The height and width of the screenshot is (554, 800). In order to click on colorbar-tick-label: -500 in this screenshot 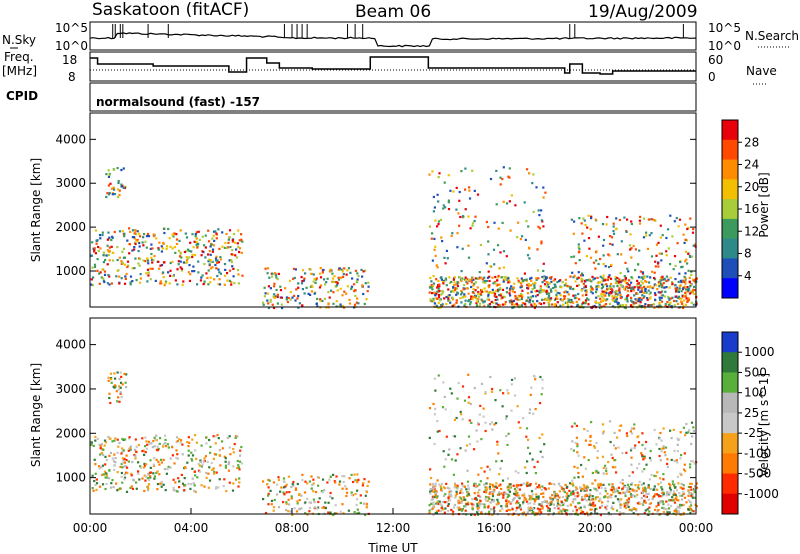, I will do `click(757, 474)`.